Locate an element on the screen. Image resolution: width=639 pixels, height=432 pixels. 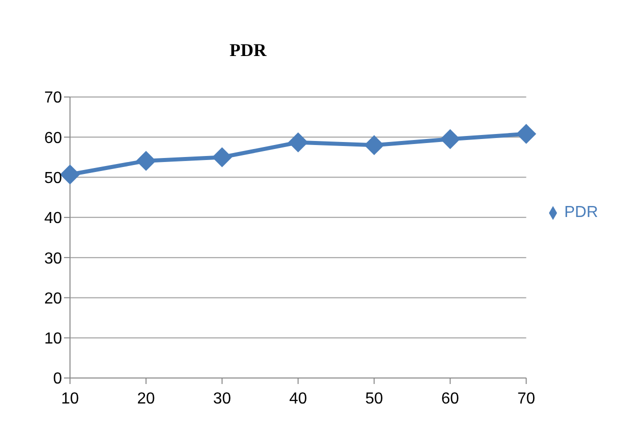
y-tick-label: 50 is located at coordinates (53, 178).